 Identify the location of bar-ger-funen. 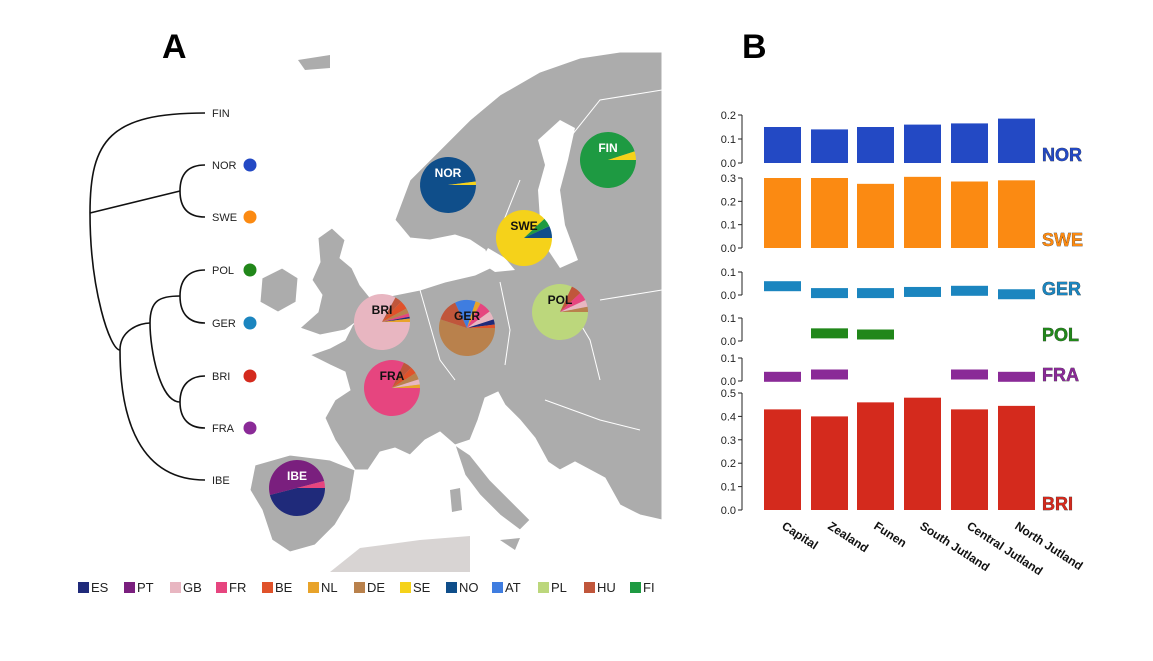
(875, 293).